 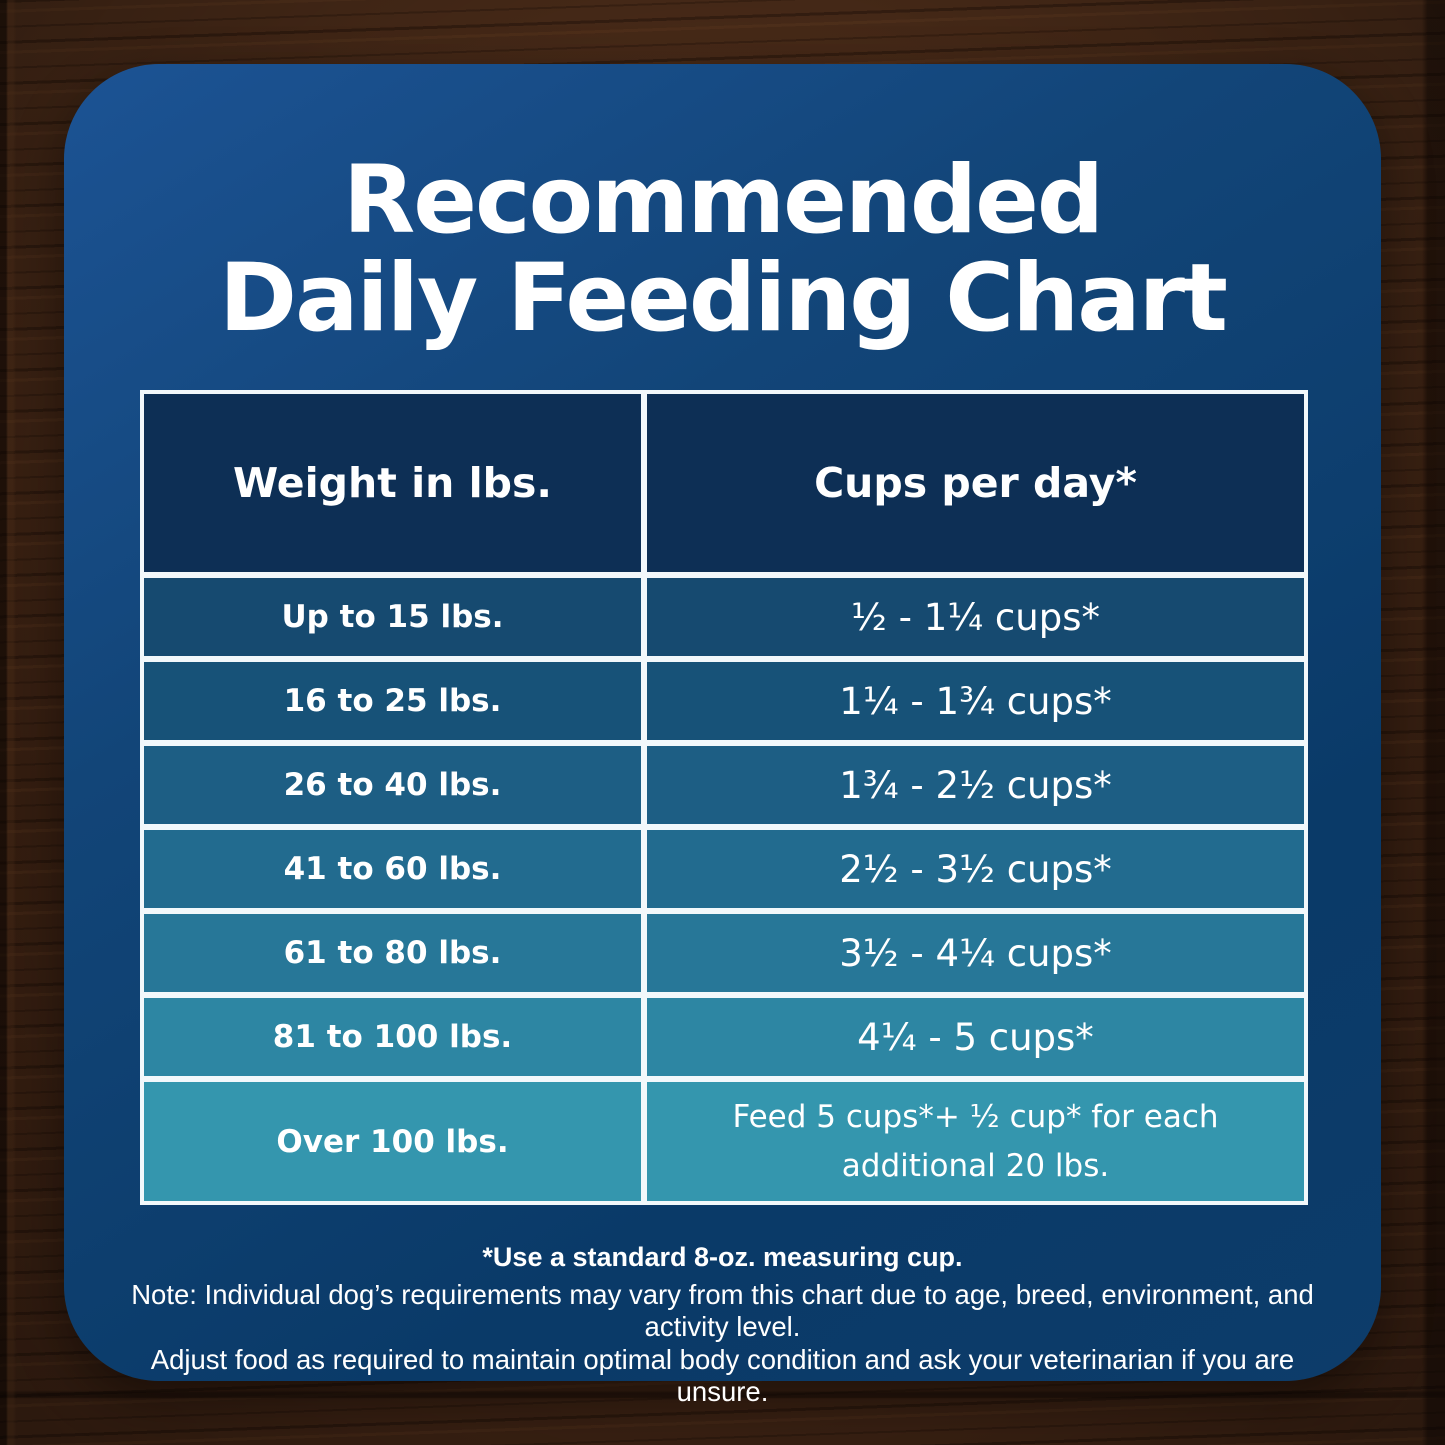 I want to click on weight-cell: 61 to 80 lbs., so click(x=392, y=953).